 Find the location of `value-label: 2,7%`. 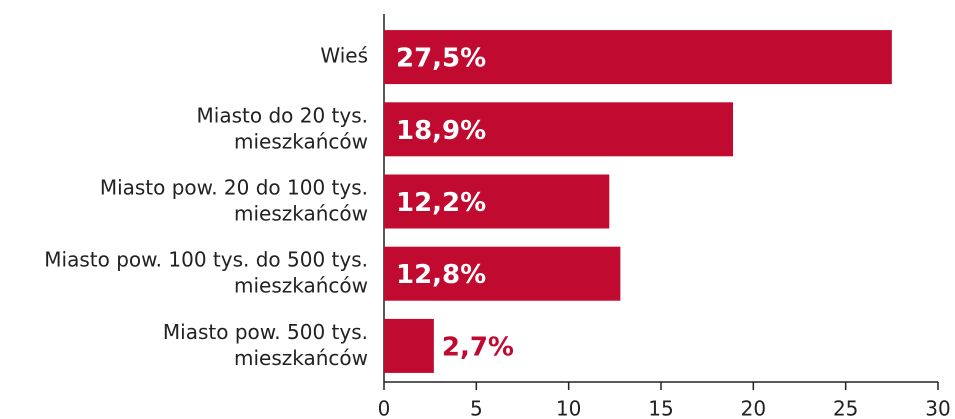

value-label: 2,7% is located at coordinates (478, 347).